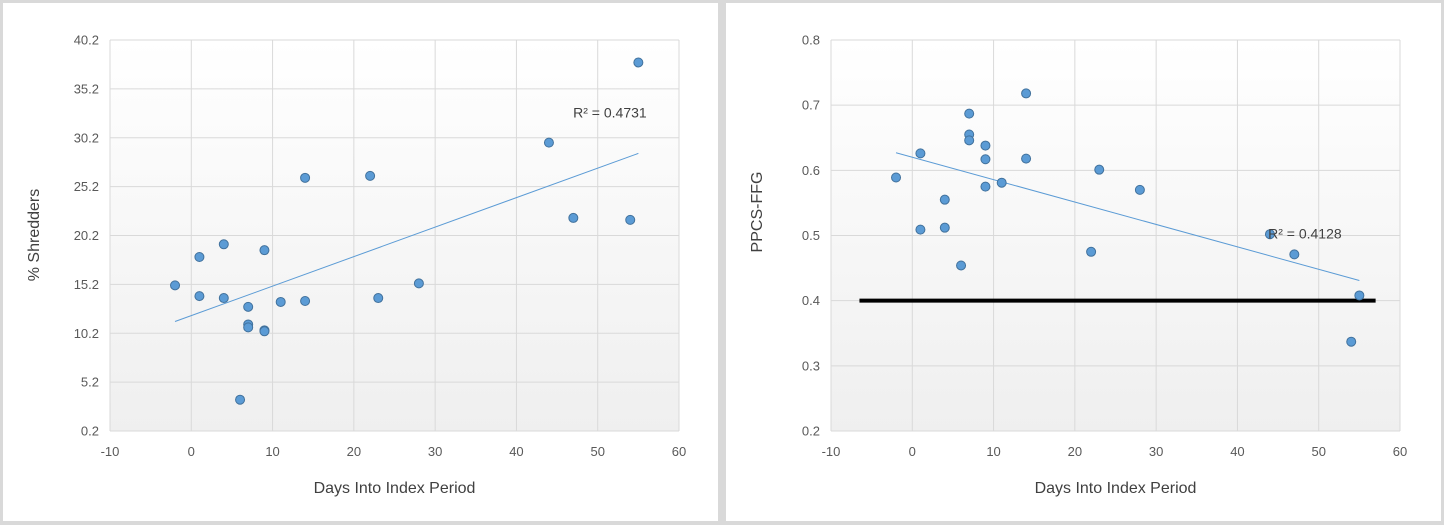 The image size is (1444, 525). Describe the element at coordinates (86, 88) in the screenshot. I see `y-tick-label: 35.2` at that location.